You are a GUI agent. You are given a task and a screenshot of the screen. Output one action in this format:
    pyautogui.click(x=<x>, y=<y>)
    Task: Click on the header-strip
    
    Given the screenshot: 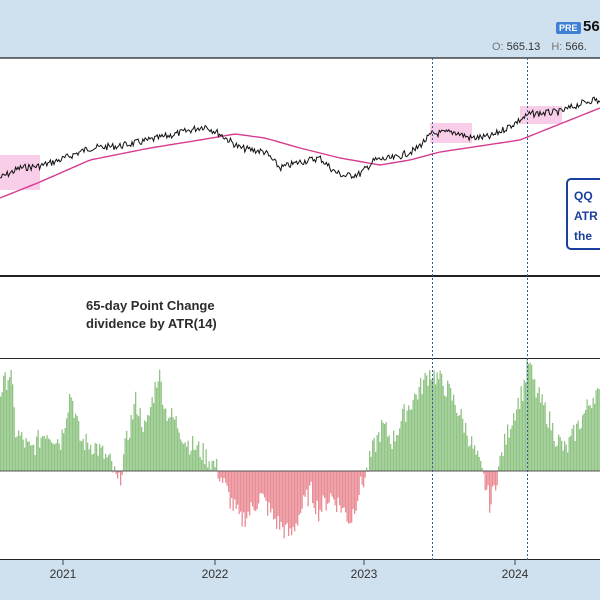 What is the action you would take?
    pyautogui.click(x=300, y=29)
    